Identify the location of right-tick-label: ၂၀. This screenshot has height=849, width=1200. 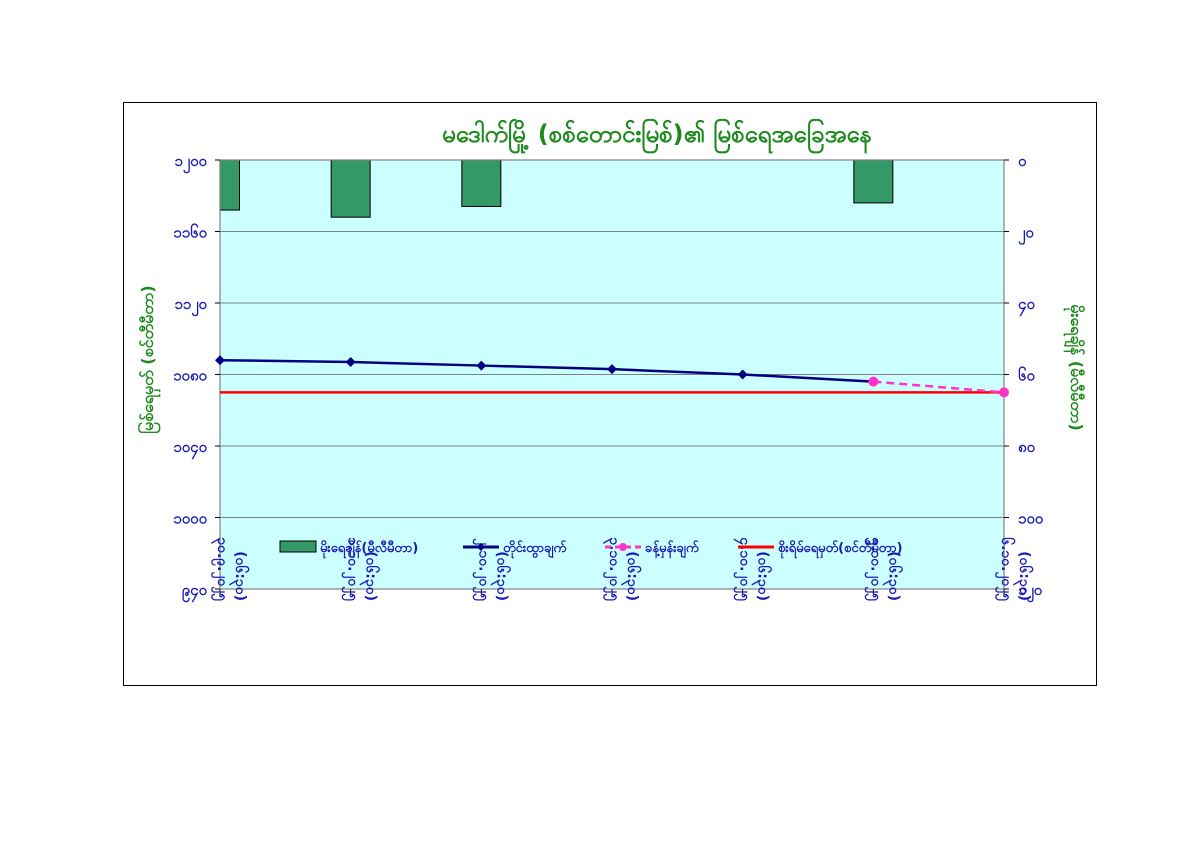
(1026, 235).